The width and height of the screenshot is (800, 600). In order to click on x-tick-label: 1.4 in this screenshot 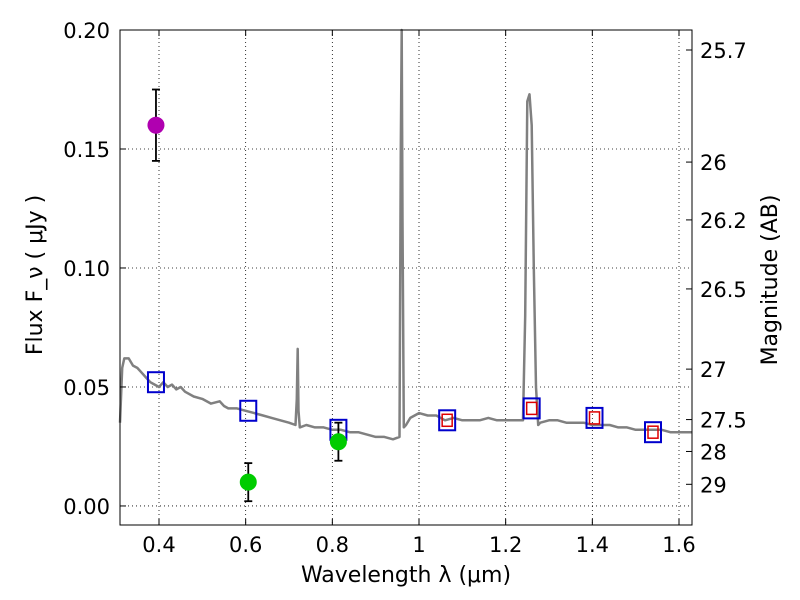, I will do `click(592, 545)`.